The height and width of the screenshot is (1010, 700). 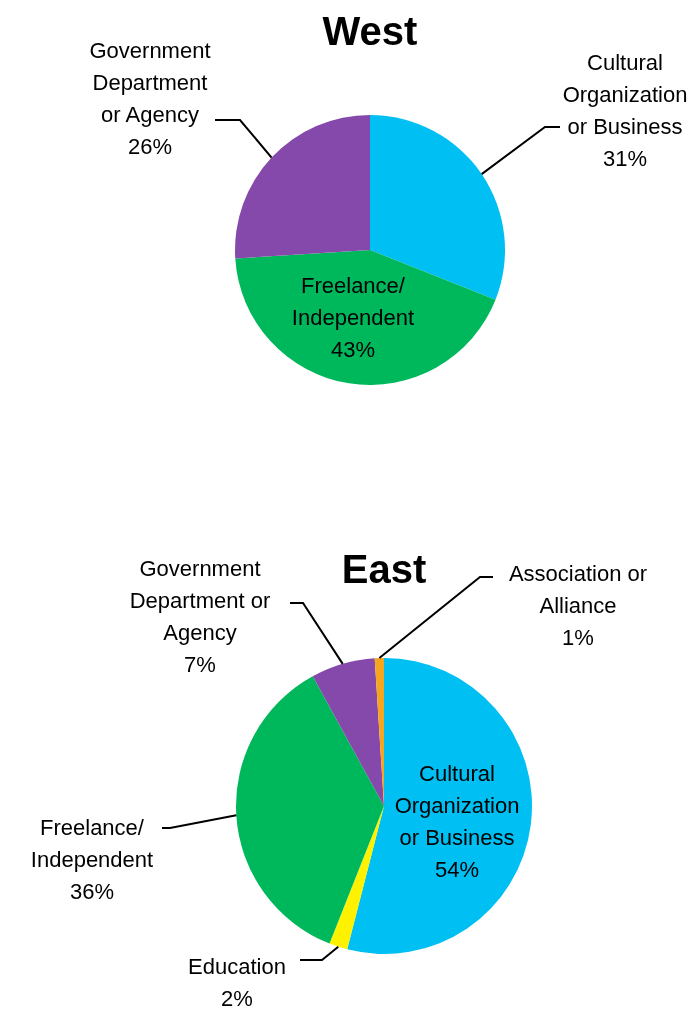 I want to click on data-label: 36%, so click(x=92, y=891).